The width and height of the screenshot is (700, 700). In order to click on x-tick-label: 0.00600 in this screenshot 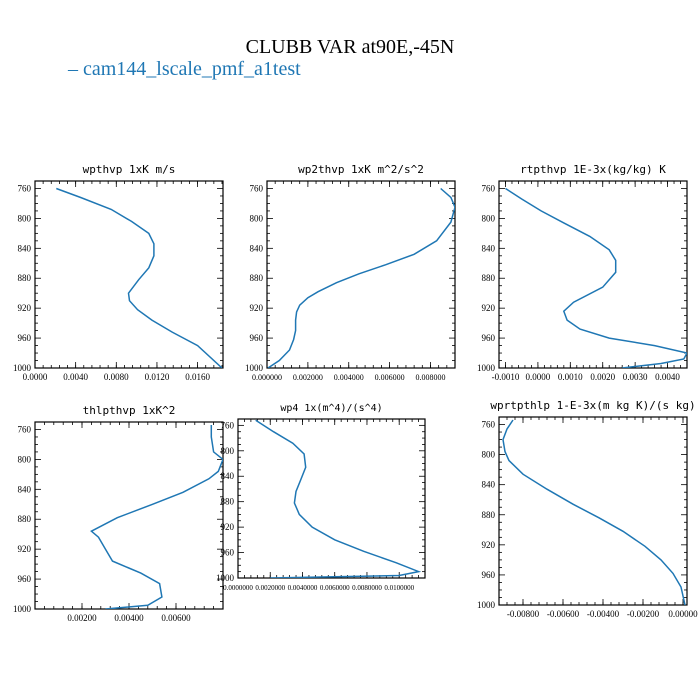, I will do `click(176, 618)`.